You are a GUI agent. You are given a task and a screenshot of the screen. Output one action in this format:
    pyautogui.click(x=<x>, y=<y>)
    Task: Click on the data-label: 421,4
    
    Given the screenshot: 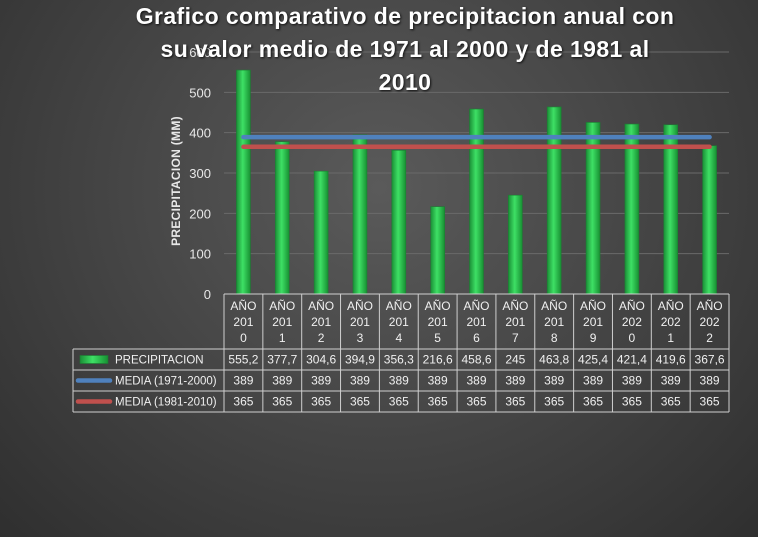 What is the action you would take?
    pyautogui.click(x=632, y=360)
    